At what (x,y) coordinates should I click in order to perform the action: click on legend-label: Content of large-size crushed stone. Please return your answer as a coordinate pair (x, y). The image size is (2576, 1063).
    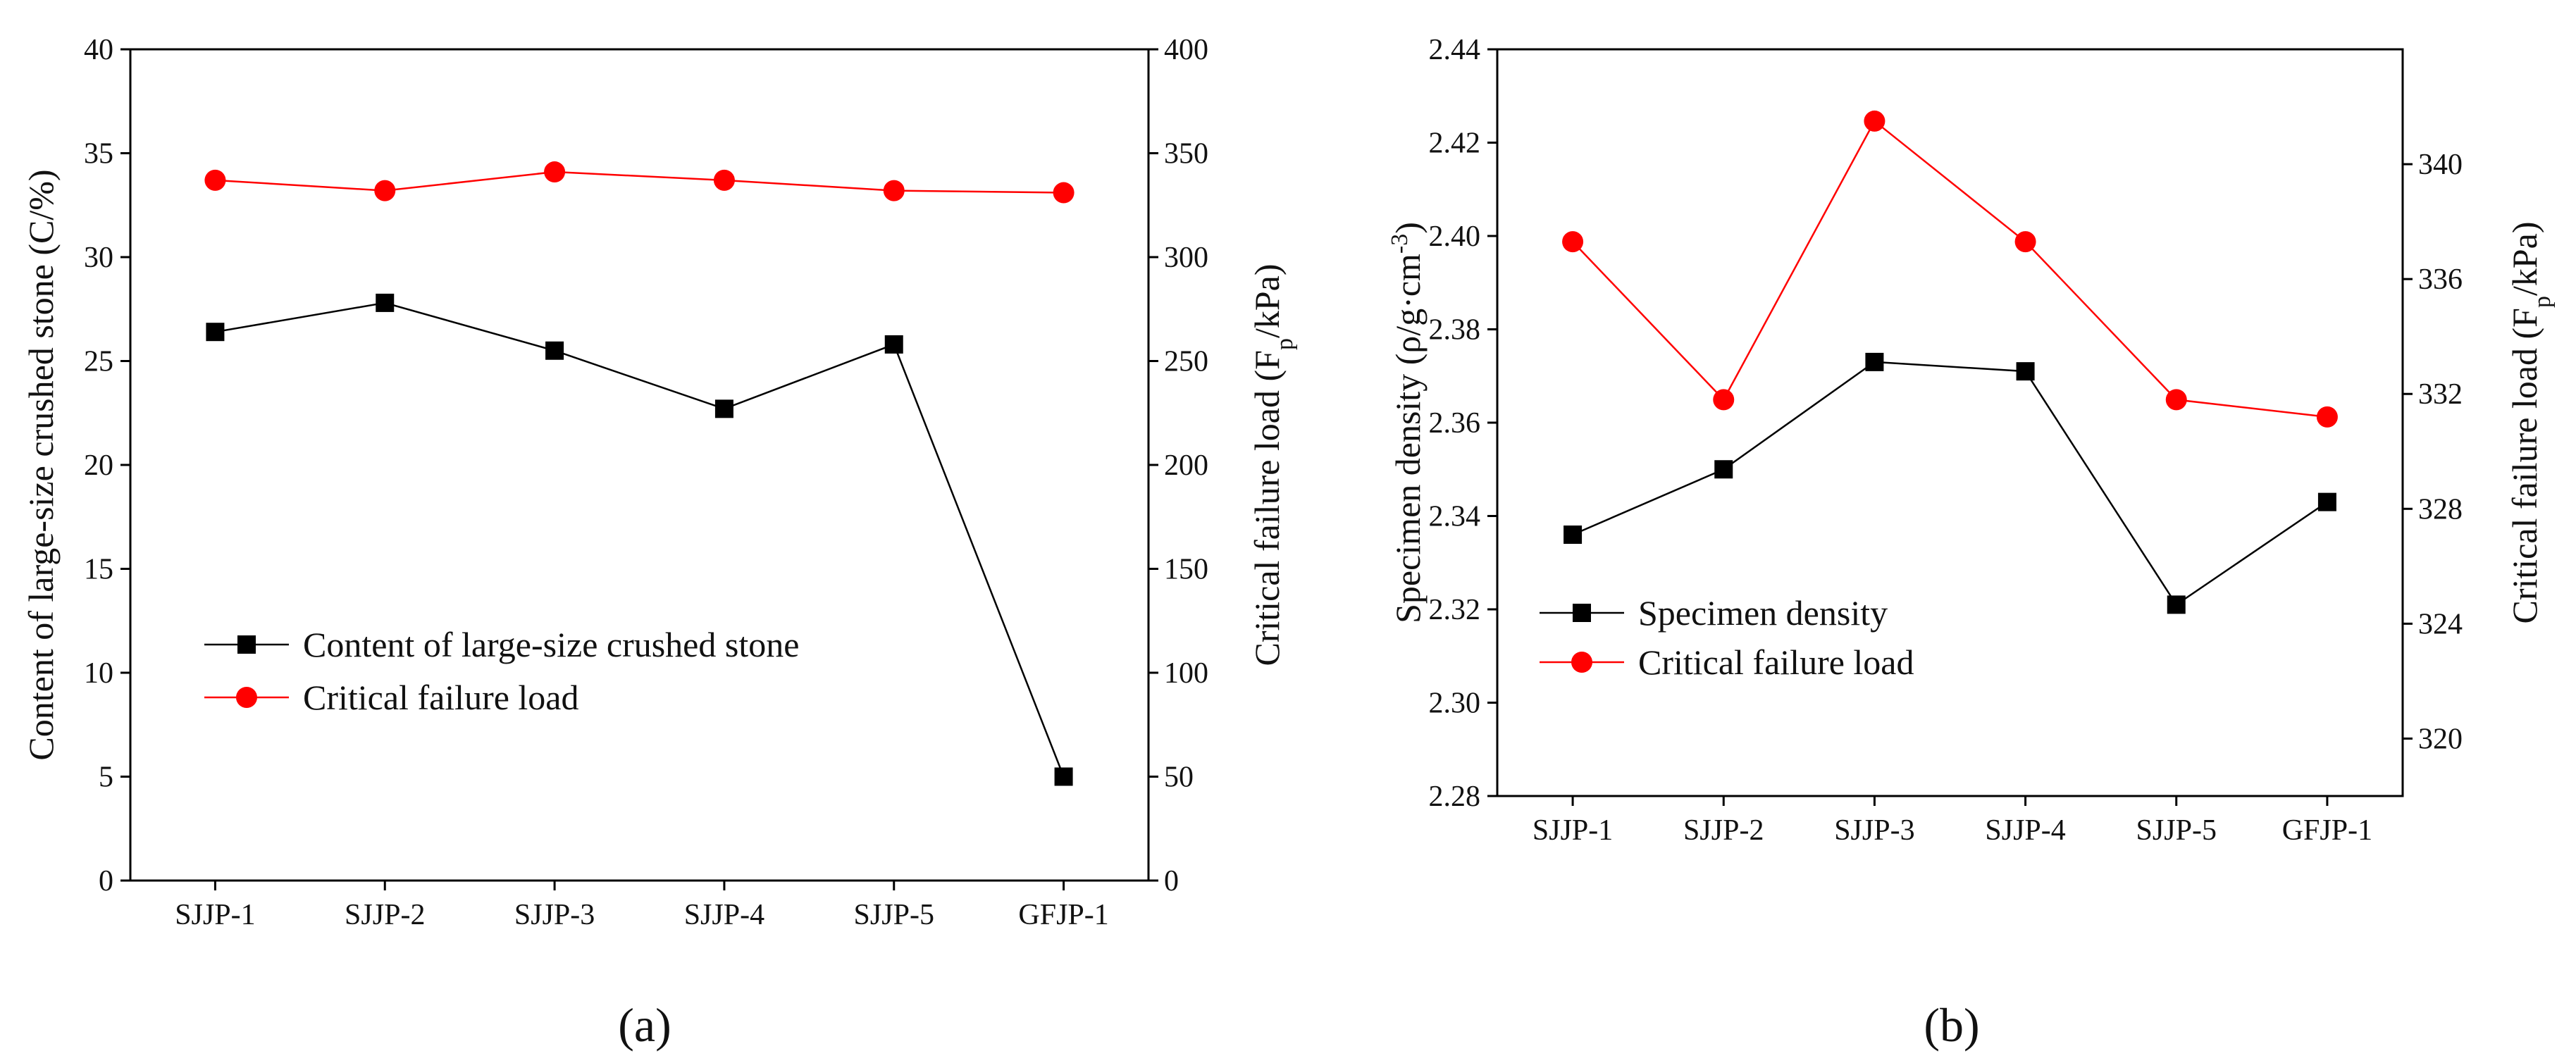
    Looking at the image, I should click on (551, 644).